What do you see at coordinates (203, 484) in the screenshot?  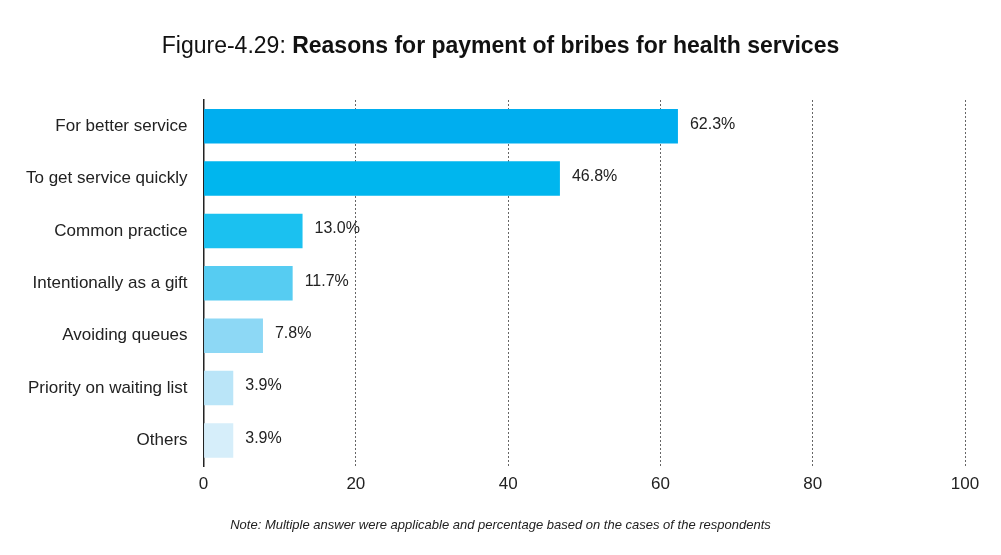 I see `x-tick-label: 0` at bounding box center [203, 484].